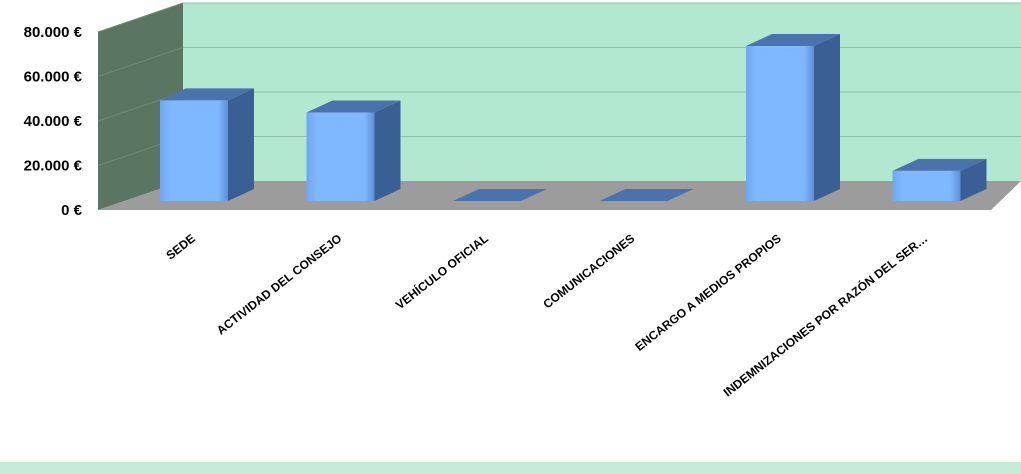  What do you see at coordinates (53, 77) in the screenshot?
I see `y-tick-label: 60.000 €` at bounding box center [53, 77].